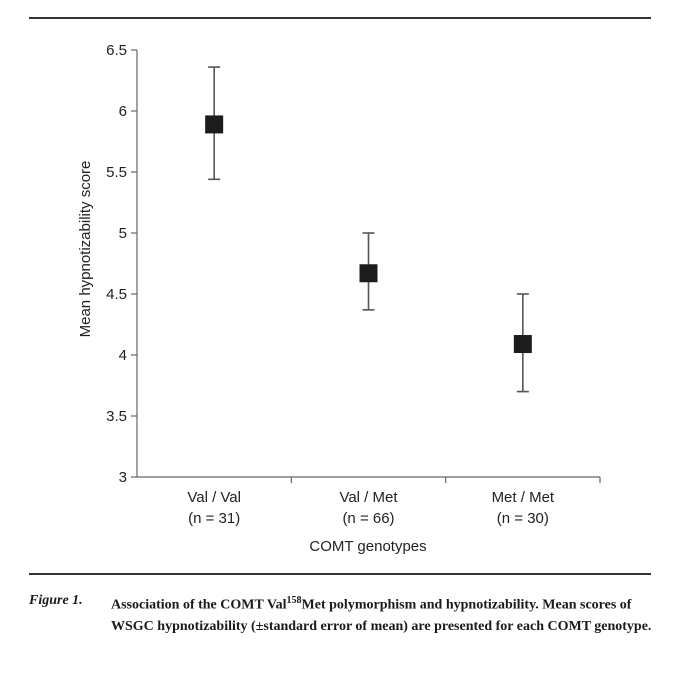 This screenshot has width=681, height=676. I want to click on y-tick-label: 6, so click(123, 111).